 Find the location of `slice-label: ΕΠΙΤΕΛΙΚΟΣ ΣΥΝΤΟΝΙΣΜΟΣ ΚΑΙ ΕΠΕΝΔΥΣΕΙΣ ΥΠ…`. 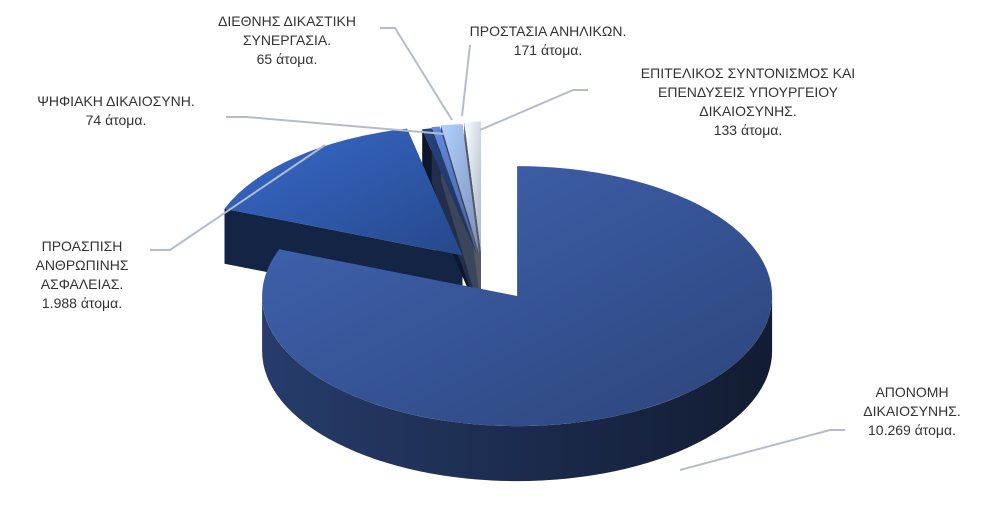

slice-label: ΕΠΙΤΕΛΙΚΟΣ ΣΥΝΤΟΝΙΣΜΟΣ ΚΑΙ ΕΠΕΝΔΥΣΕΙΣ ΥΠ… is located at coordinates (748, 102).